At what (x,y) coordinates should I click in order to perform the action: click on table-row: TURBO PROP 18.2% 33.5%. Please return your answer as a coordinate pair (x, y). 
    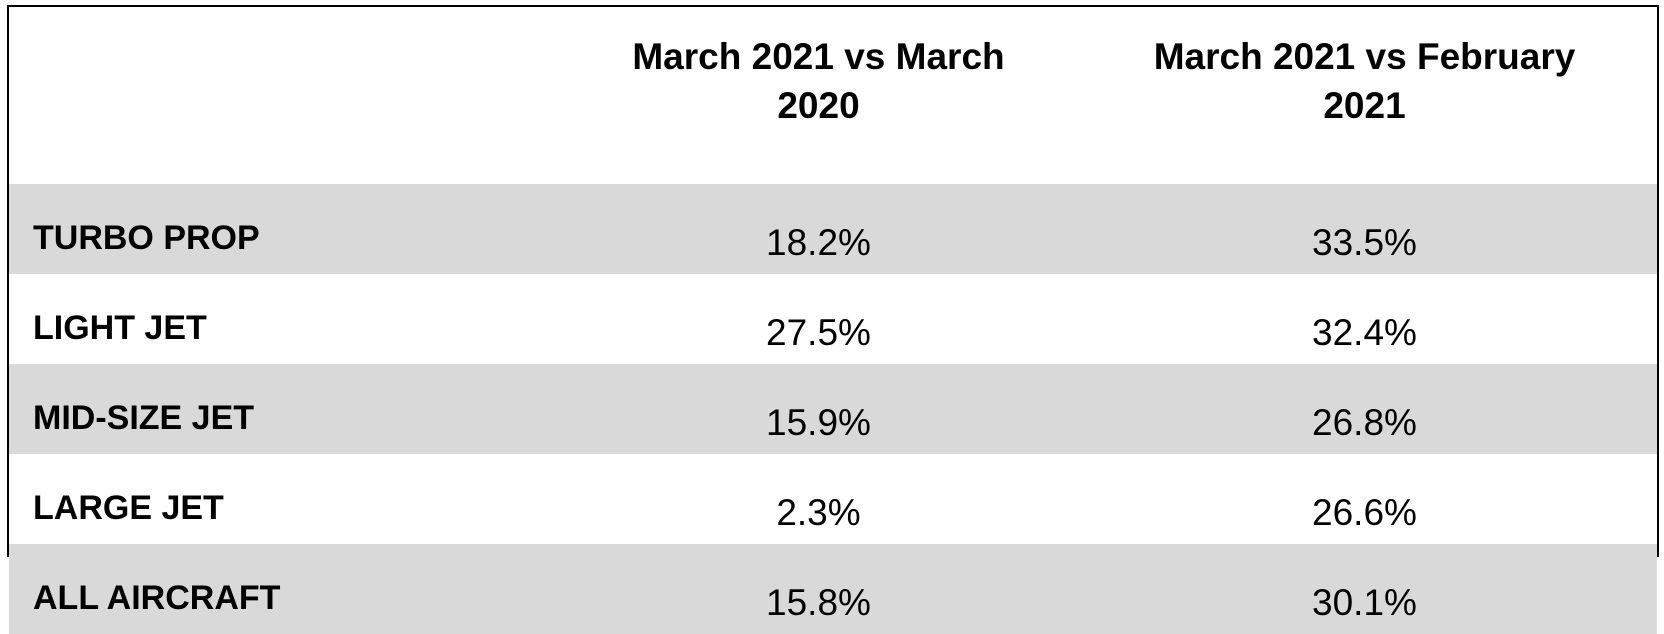
    Looking at the image, I should click on (833, 229).